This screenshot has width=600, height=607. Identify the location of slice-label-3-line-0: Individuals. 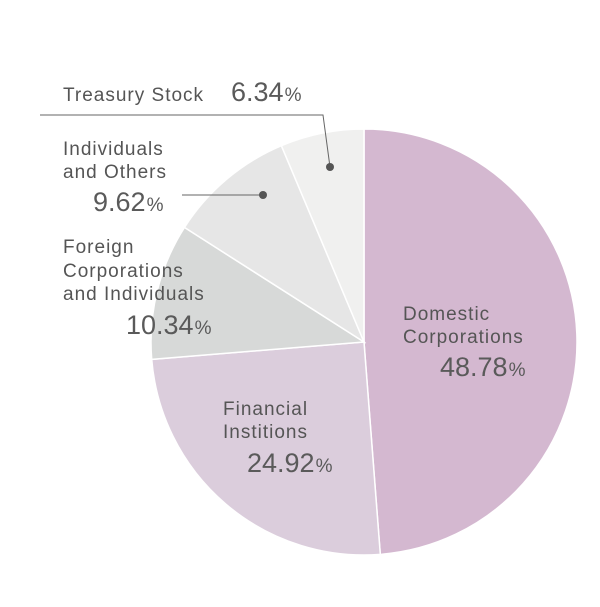
(113, 149).